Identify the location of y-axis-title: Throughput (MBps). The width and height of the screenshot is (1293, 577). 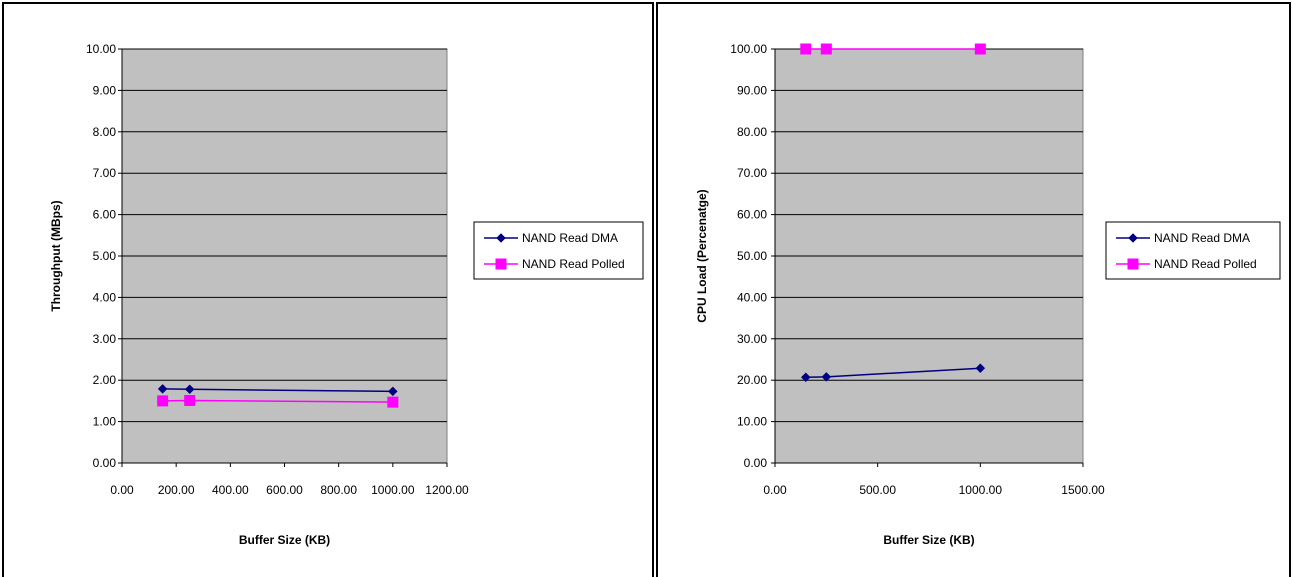
(56, 255).